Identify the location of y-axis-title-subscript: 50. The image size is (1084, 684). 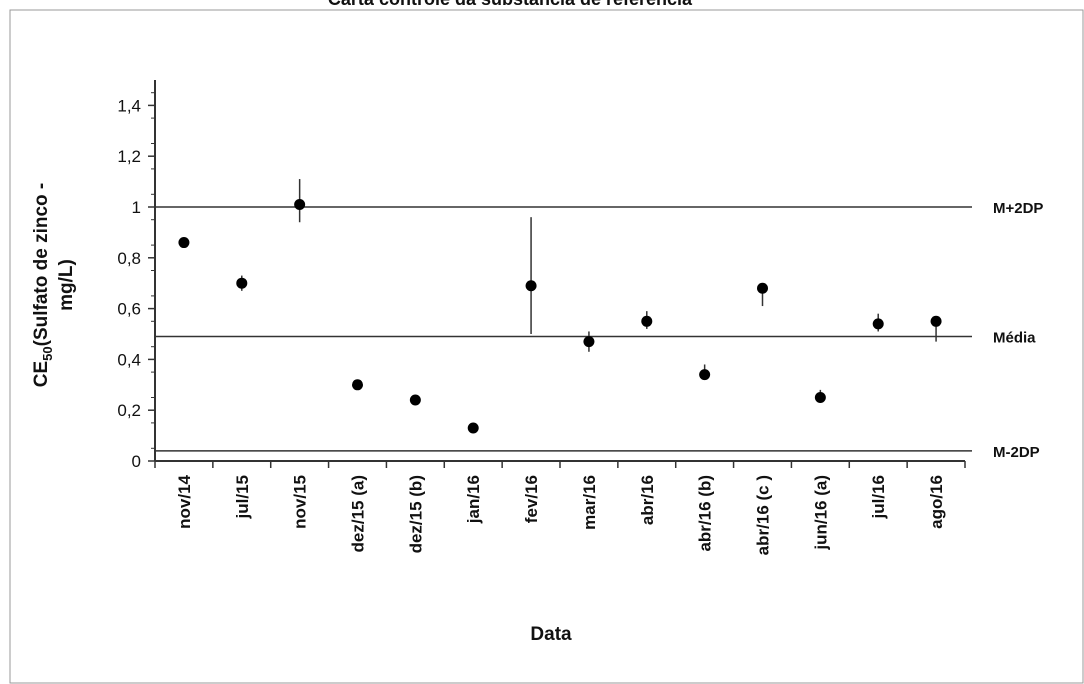
(47, 353).